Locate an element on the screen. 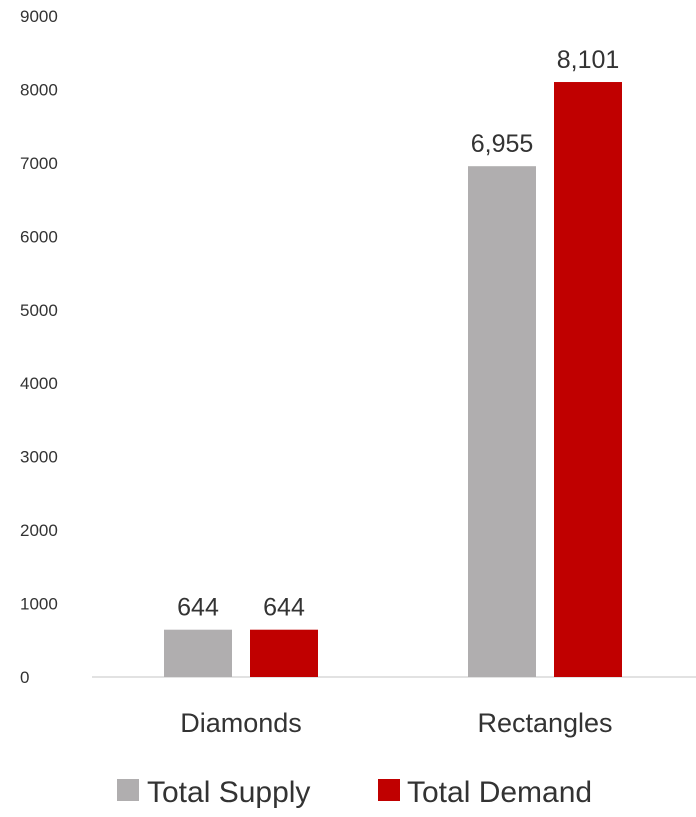  y-tick-label: 0 is located at coordinates (24, 677).